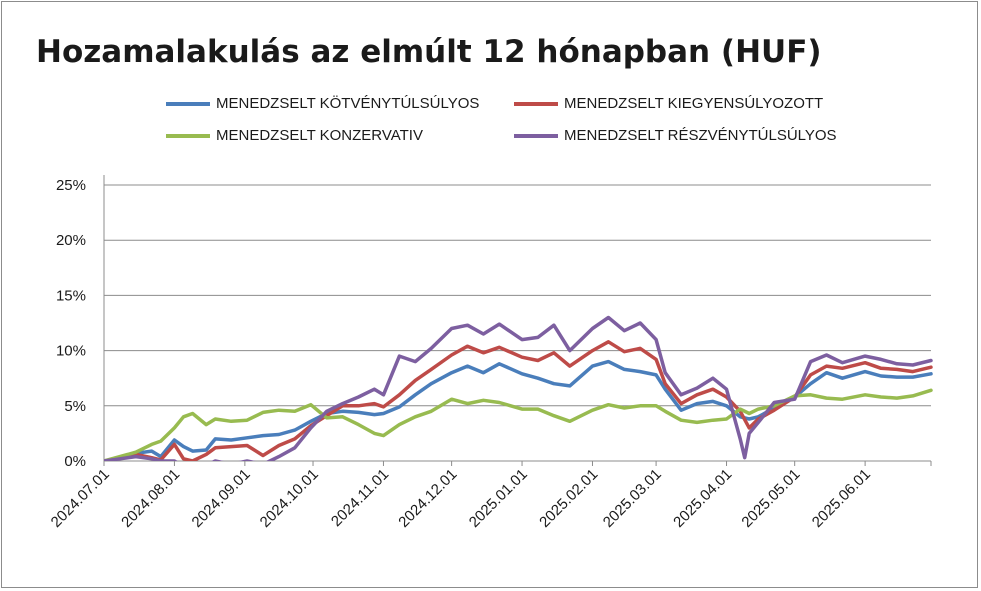  Describe the element at coordinates (75, 461) in the screenshot. I see `y-tick-label: 0%` at that location.